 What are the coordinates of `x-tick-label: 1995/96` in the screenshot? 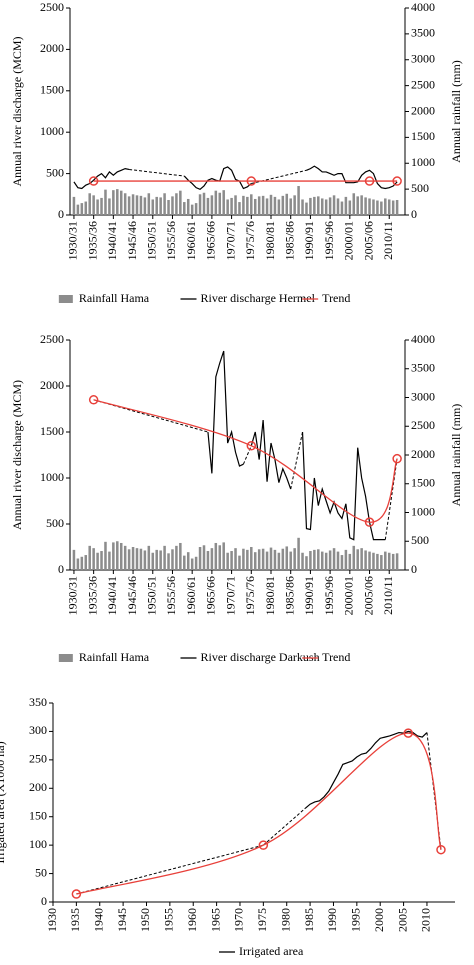 It's located at (329, 240).